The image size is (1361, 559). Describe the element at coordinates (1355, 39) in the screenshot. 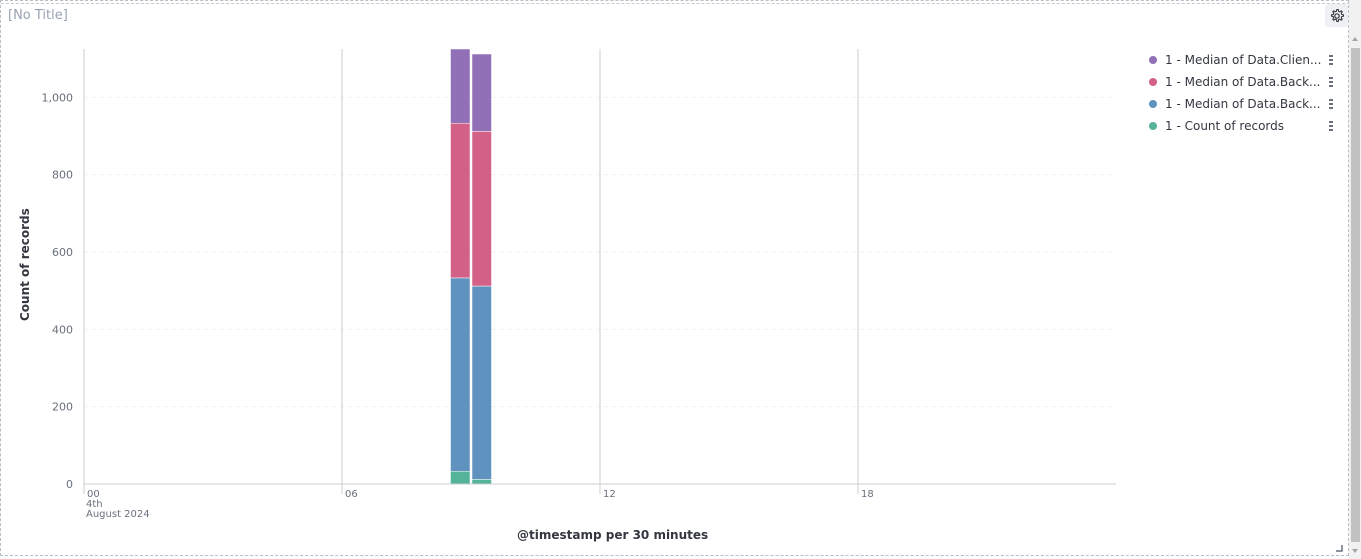

I see `scroll-up-arrow-icon` at that location.